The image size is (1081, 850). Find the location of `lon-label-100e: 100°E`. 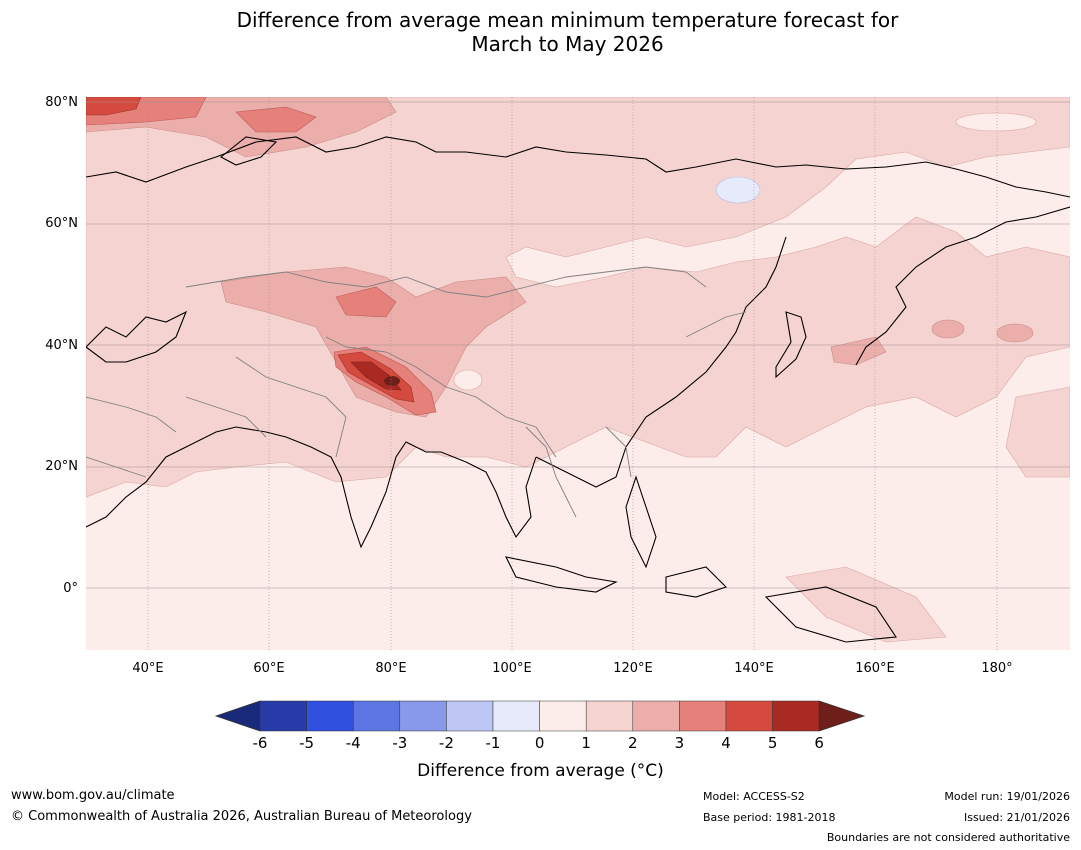

lon-label-100e: 100°E is located at coordinates (512, 668).